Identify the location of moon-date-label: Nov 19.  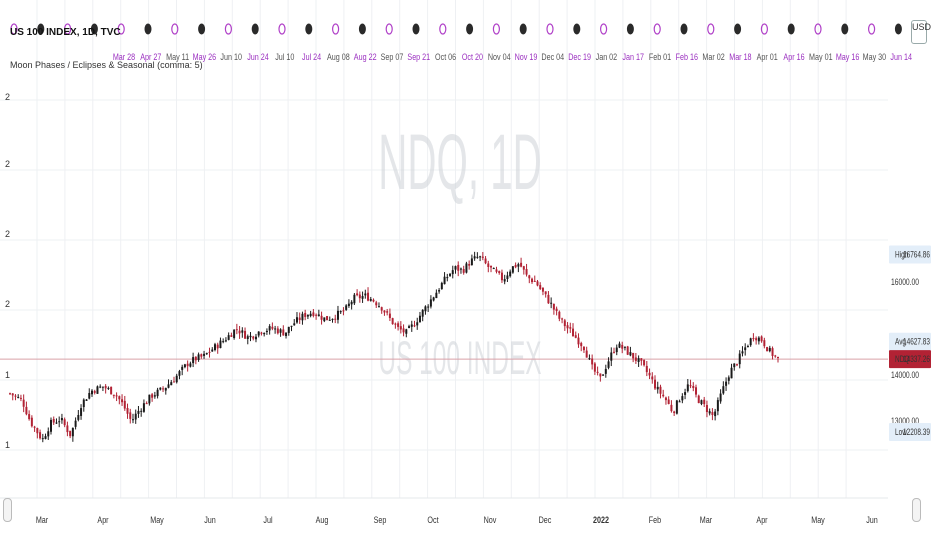
(526, 57).